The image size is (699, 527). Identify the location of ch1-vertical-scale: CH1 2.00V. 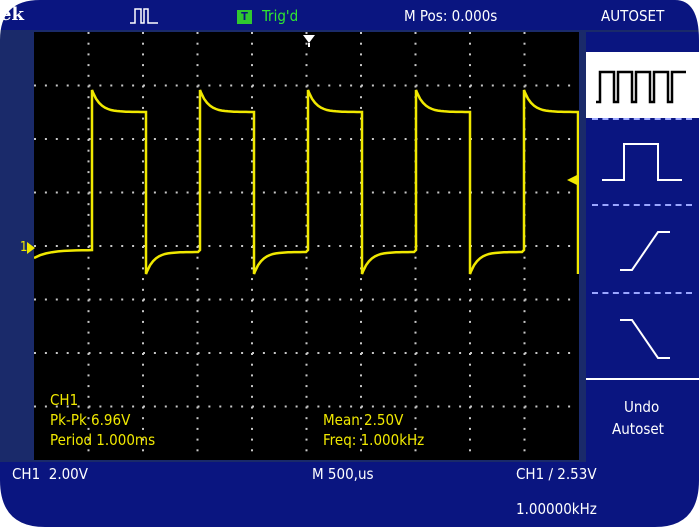
(50, 474).